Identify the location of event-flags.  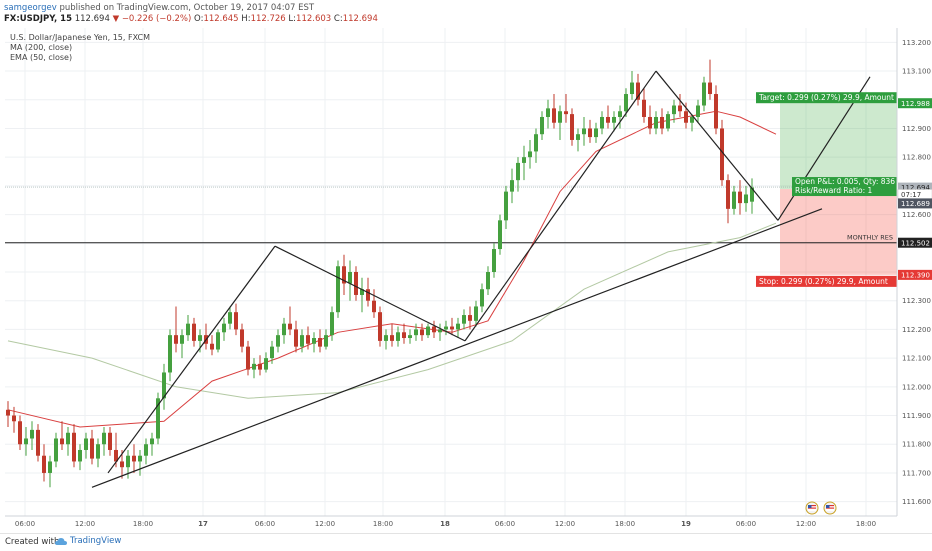
(821, 508).